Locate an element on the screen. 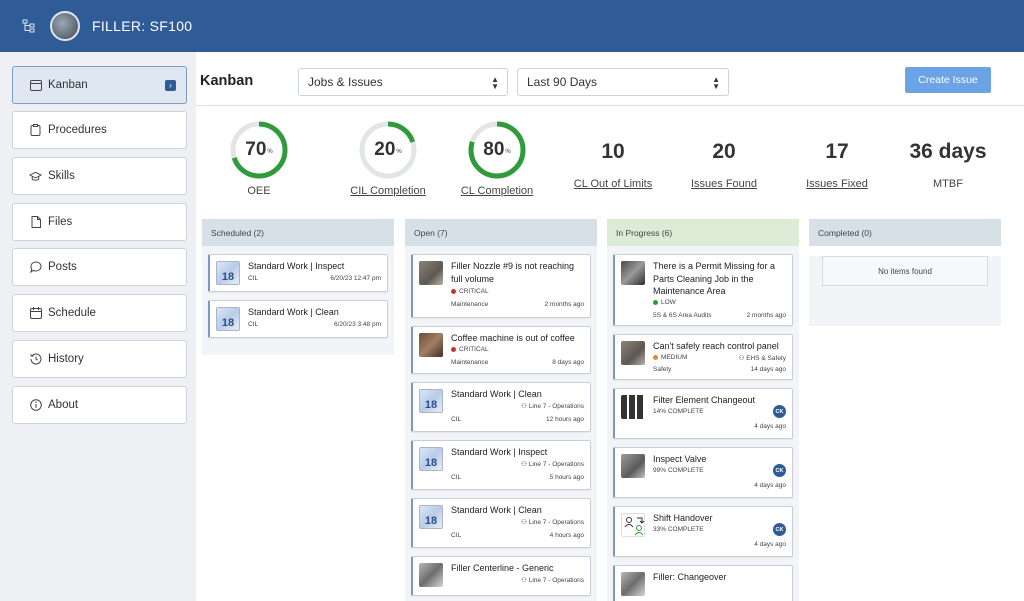 This screenshot has height=601, width=1024. filter-range-select: Last 90 Days ▲ ▼ is located at coordinates (623, 82).